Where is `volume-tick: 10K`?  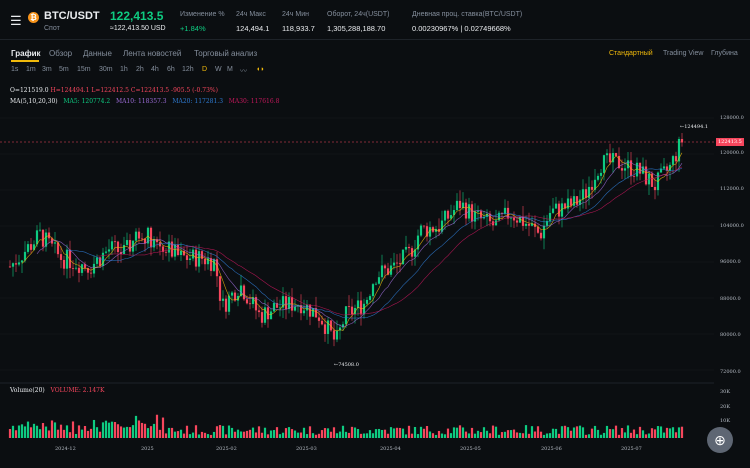
volume-tick: 10K is located at coordinates (725, 421).